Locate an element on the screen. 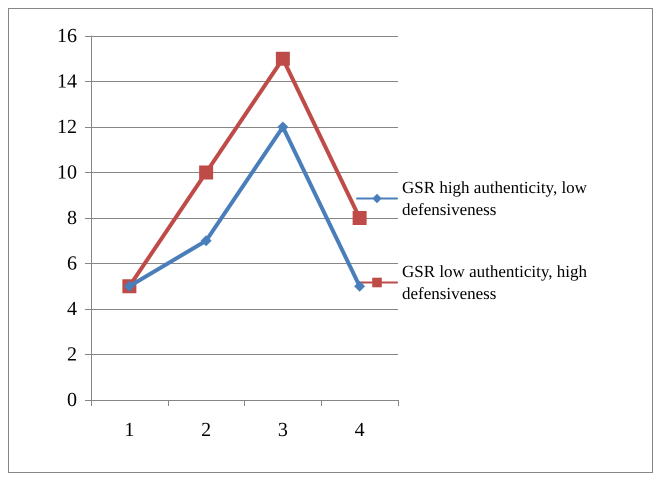 The width and height of the screenshot is (663, 483). x-tick-label: 1 is located at coordinates (129, 430).